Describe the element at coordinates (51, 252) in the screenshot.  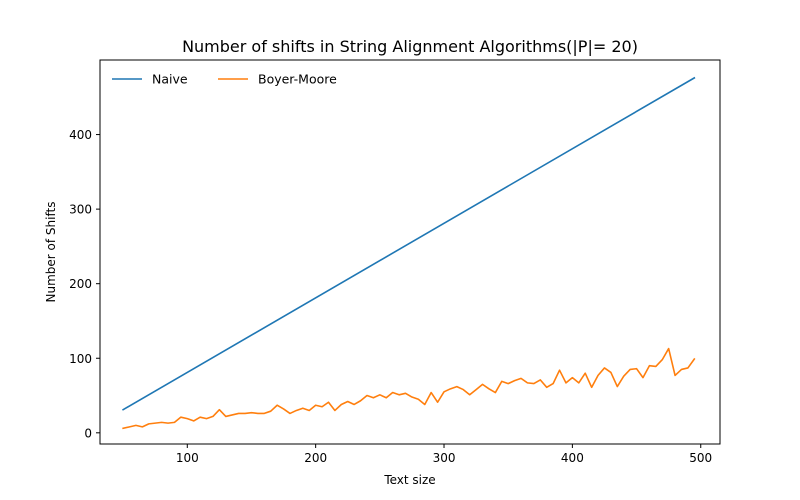
I see `y-axis-label: Number of Shifts` at that location.